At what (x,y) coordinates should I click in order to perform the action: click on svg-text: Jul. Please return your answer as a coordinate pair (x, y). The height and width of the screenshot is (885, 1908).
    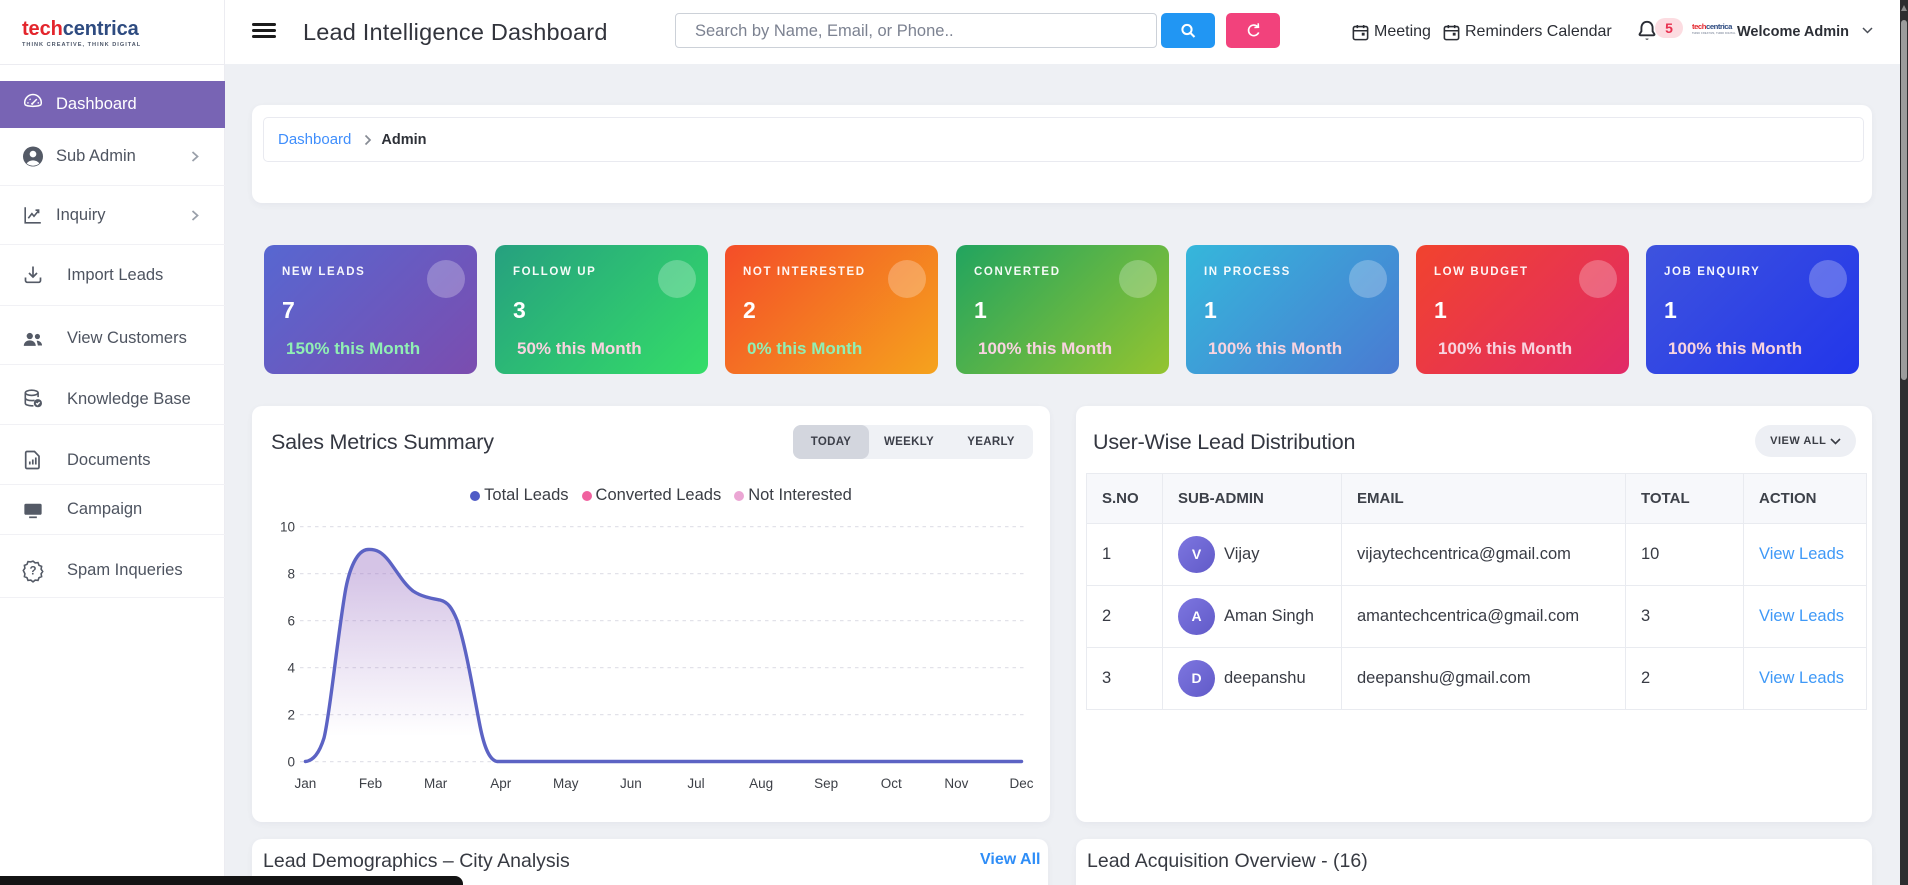
    Looking at the image, I should click on (695, 783).